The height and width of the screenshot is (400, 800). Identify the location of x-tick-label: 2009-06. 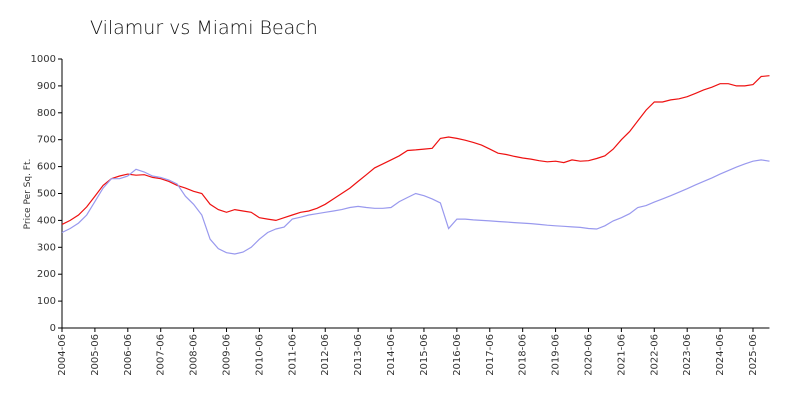
(227, 355).